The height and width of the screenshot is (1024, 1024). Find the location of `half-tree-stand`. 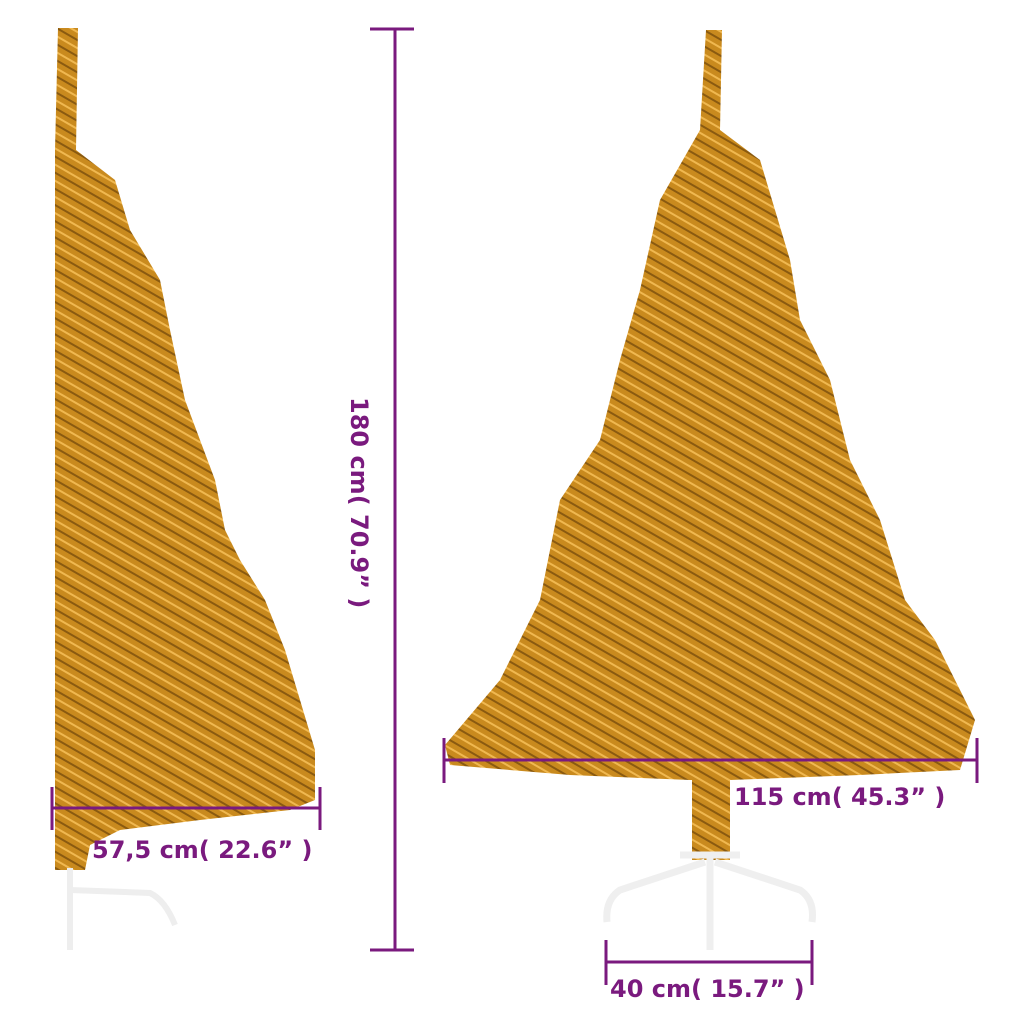

half-tree-stand is located at coordinates (122, 909).